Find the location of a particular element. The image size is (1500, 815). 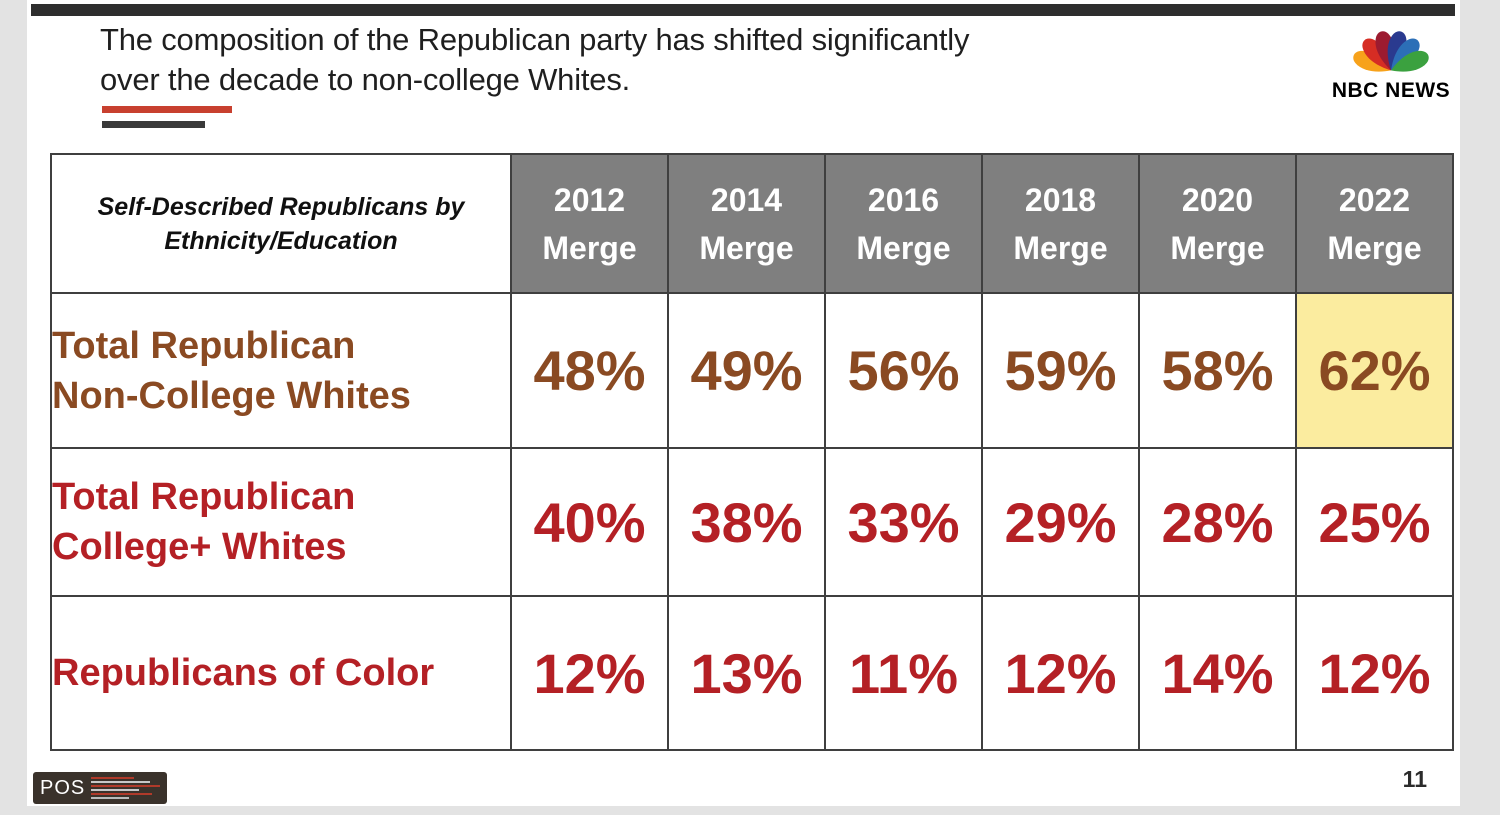

value-cell-r1c2: 49% is located at coordinates (746, 370).